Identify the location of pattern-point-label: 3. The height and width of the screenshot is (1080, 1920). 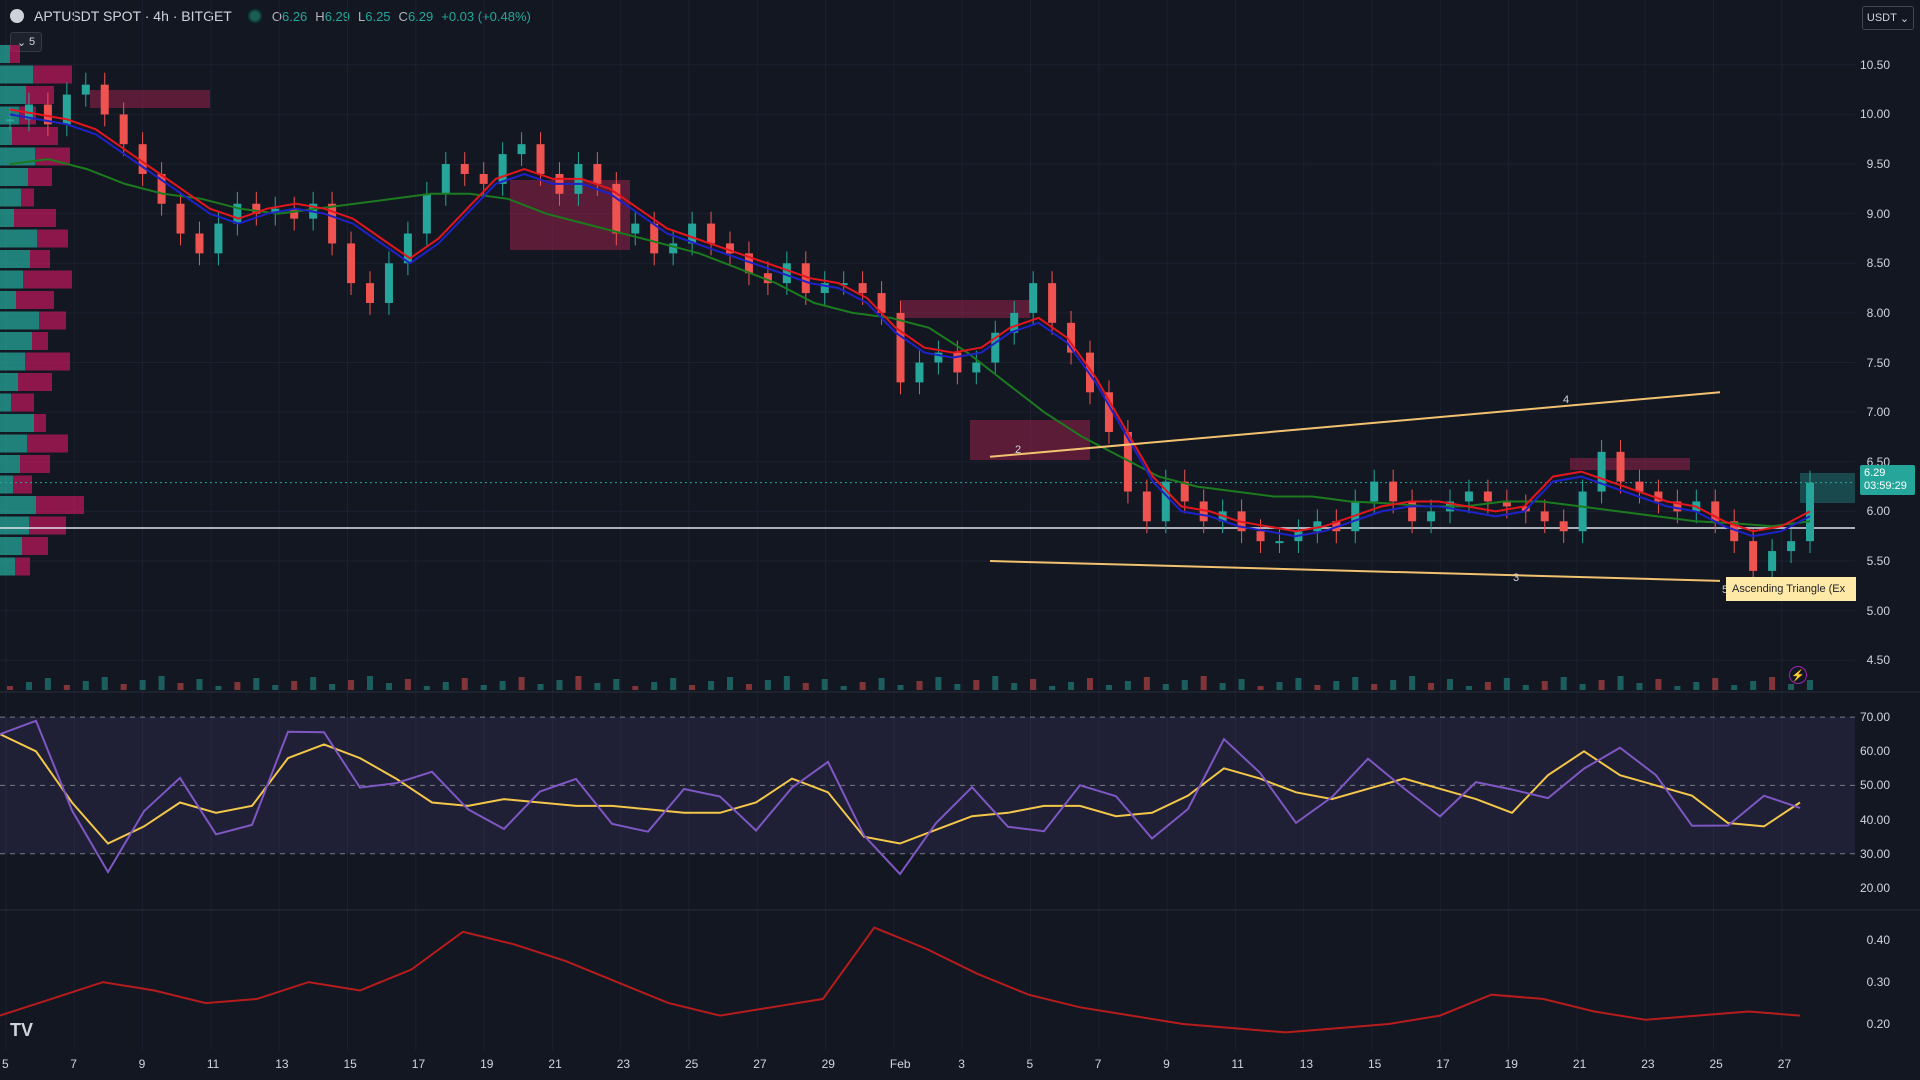
(1516, 578).